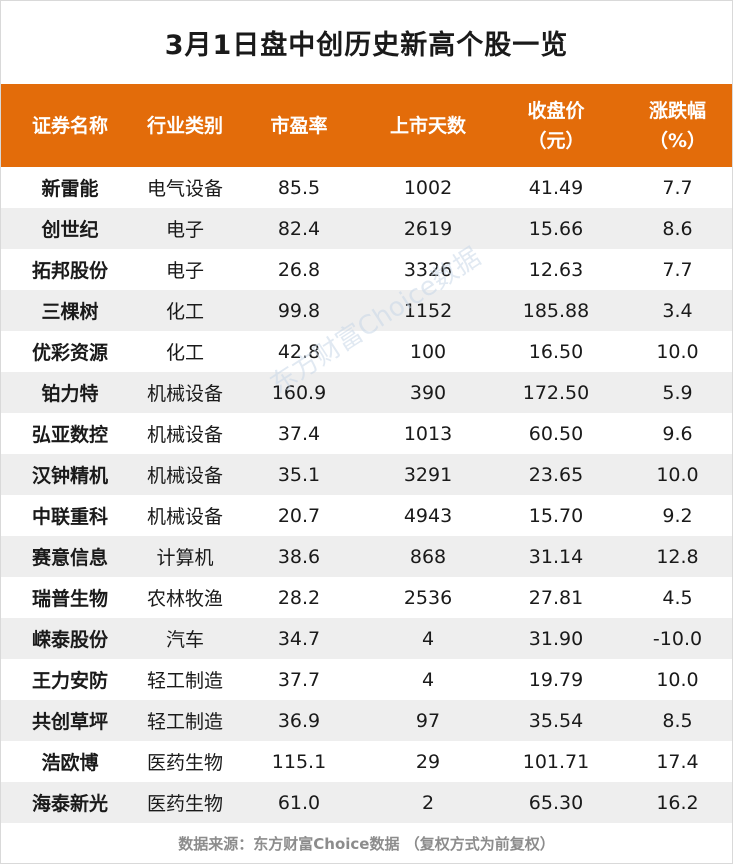 This screenshot has width=733, height=864. Describe the element at coordinates (69, 125) in the screenshot. I see `header-security-name: 证券名称` at that location.